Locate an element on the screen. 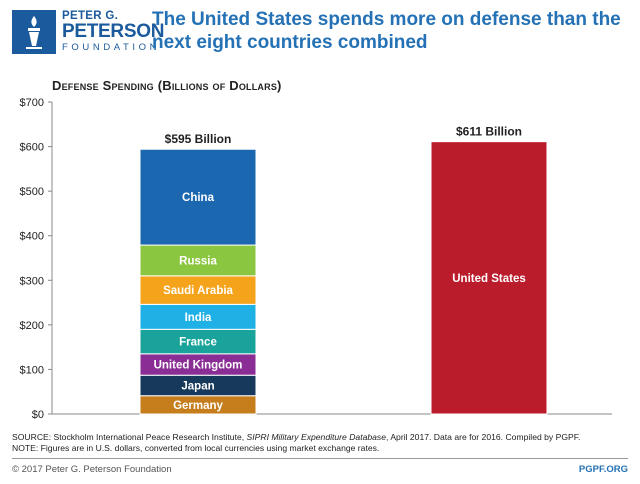 This screenshot has width=640, height=484. bar-total-label: $611 Billion is located at coordinates (489, 132).